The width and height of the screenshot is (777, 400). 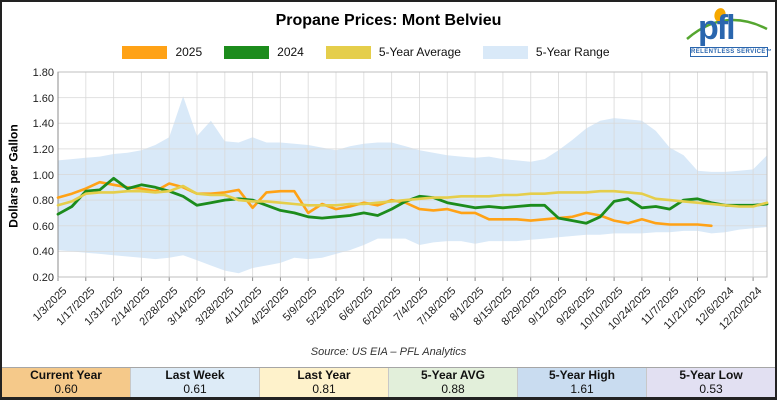 I want to click on stat-value: 0.53, so click(x=711, y=388).